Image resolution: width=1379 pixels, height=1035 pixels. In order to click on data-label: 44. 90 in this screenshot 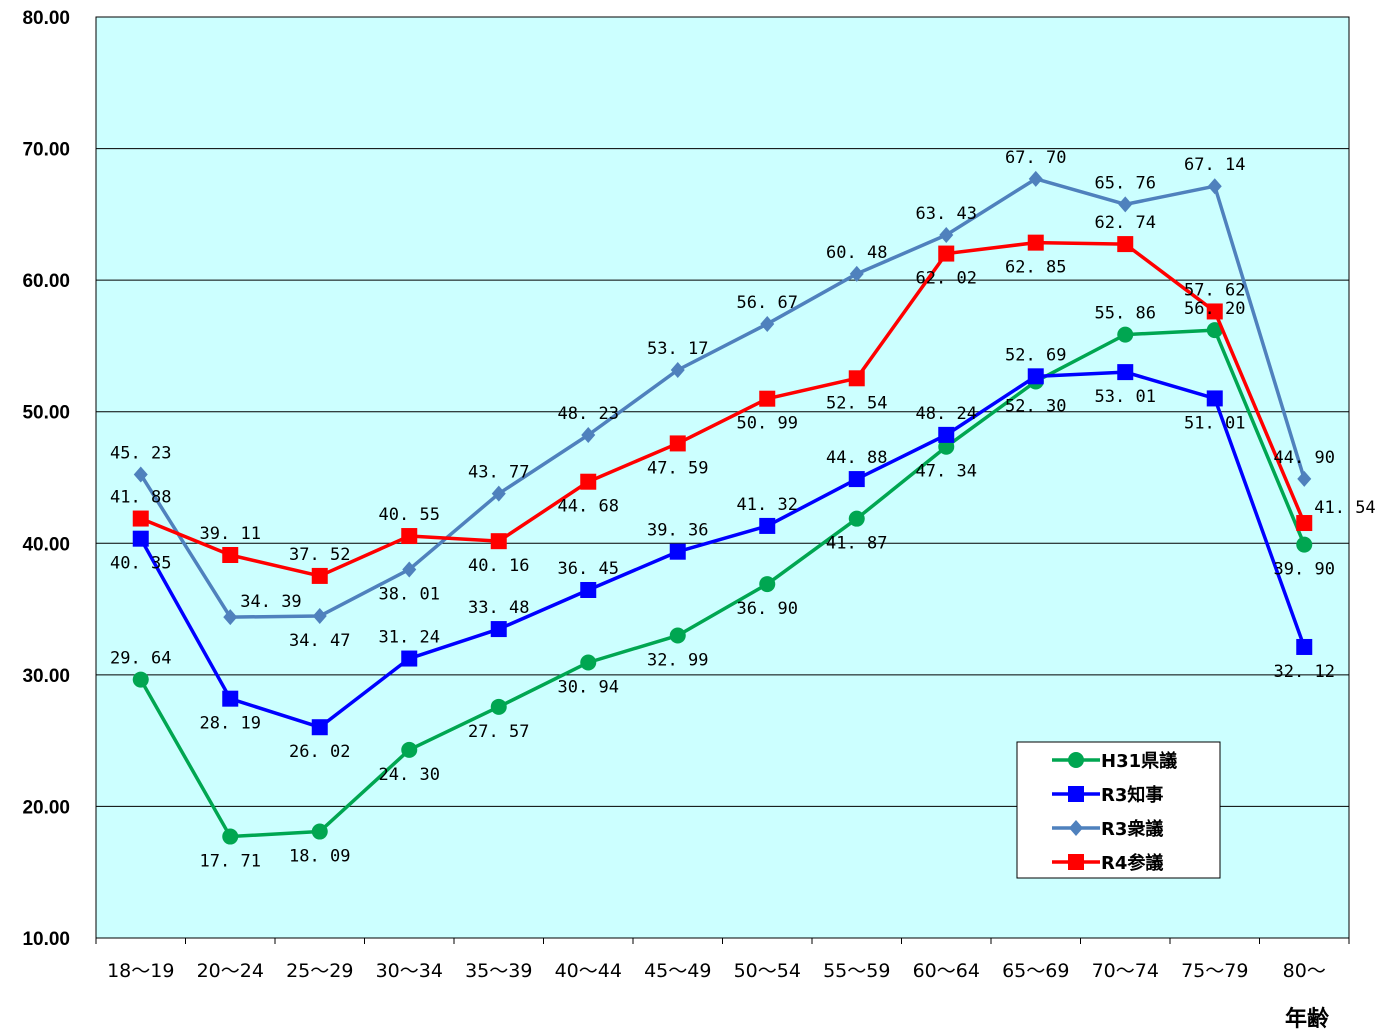, I will do `click(1304, 458)`.